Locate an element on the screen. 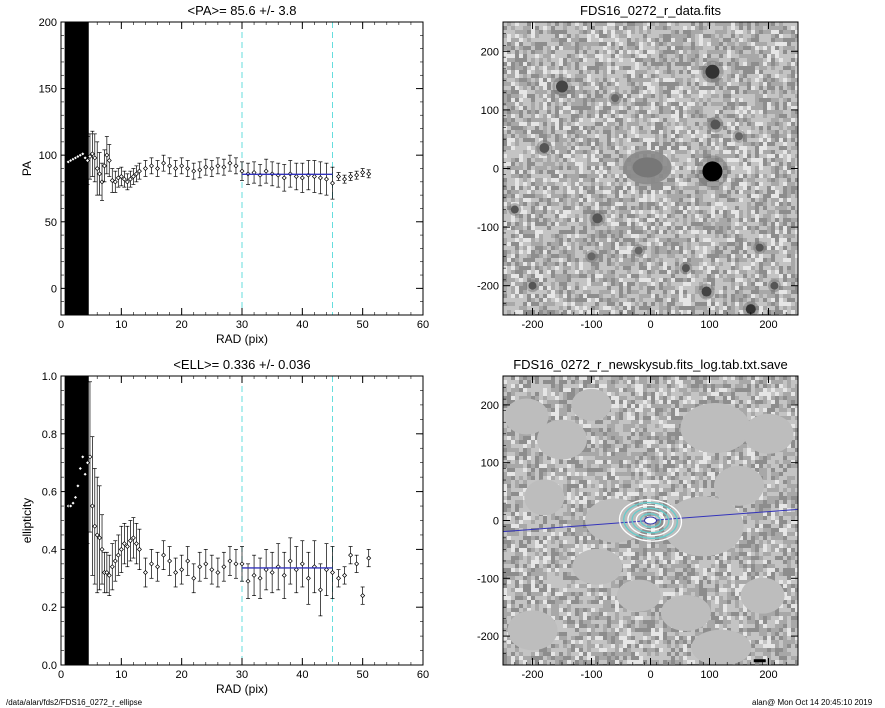  img1-noise-dark is located at coordinates (650, 168).